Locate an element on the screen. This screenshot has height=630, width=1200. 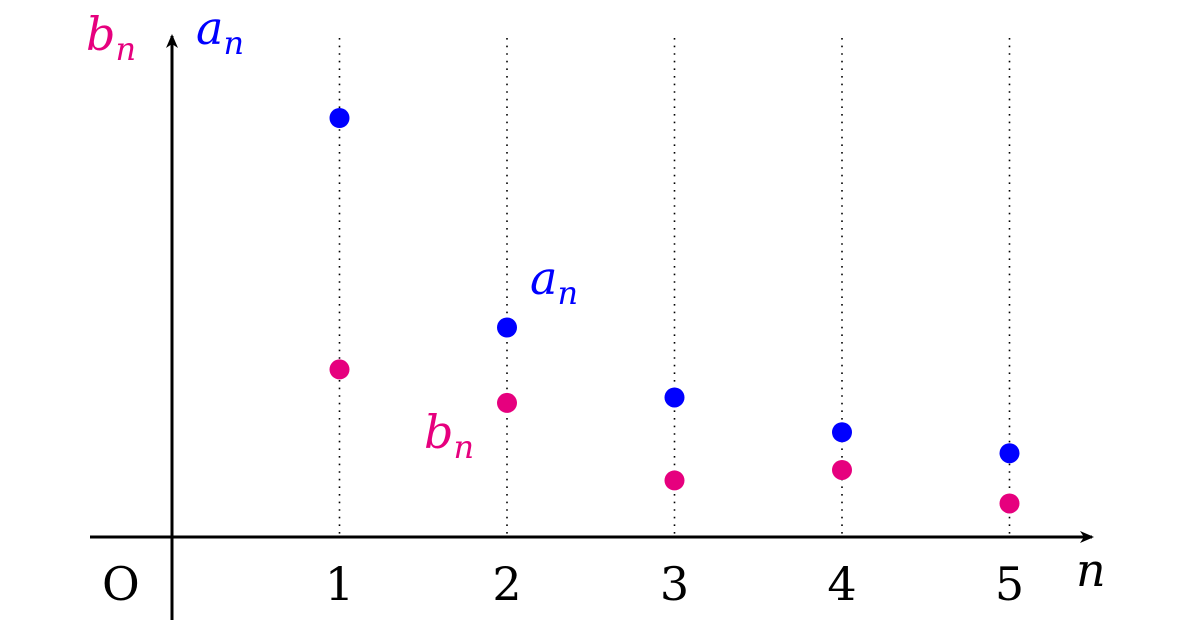
series-label-a-base: a is located at coordinates (543, 278).